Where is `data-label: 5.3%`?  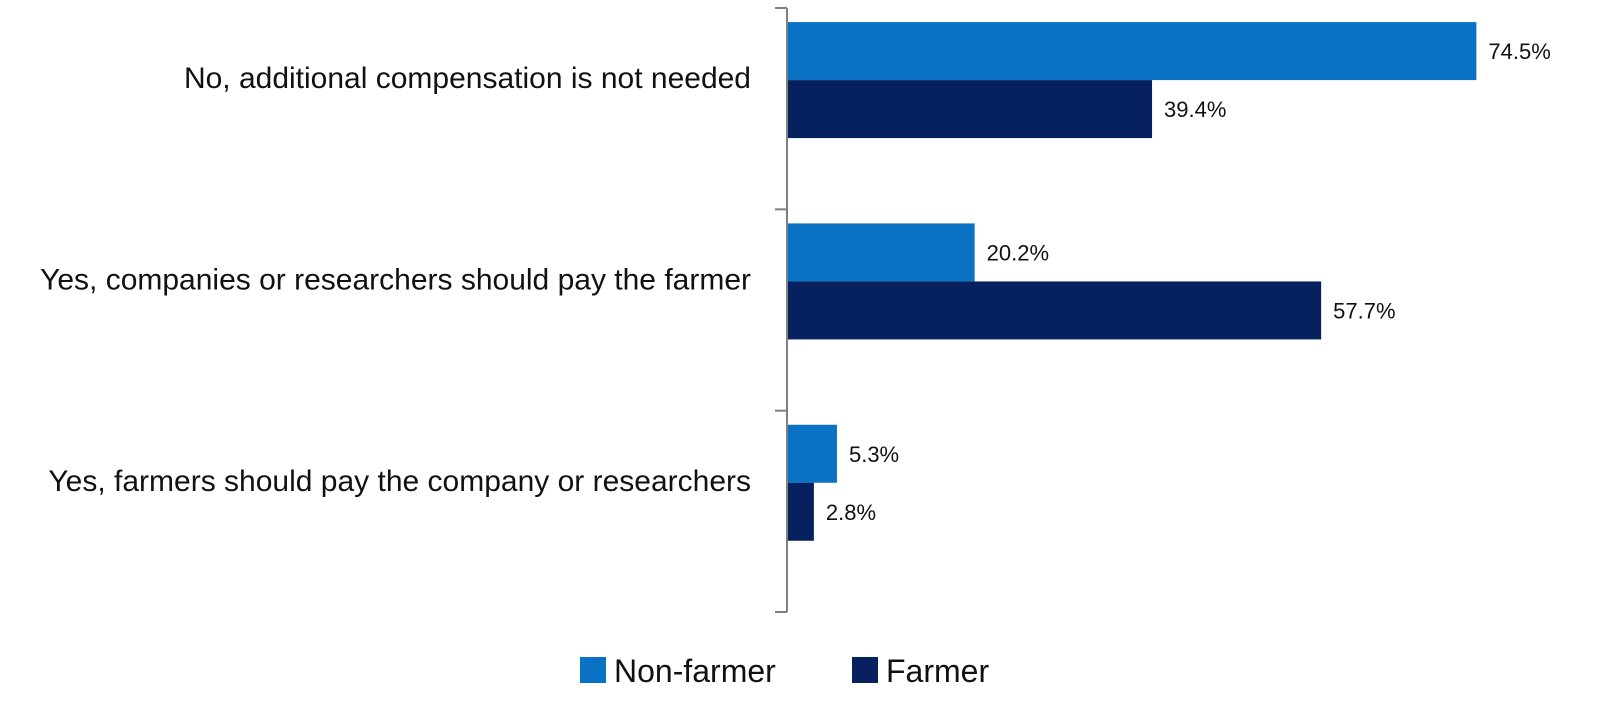
data-label: 5.3% is located at coordinates (874, 454).